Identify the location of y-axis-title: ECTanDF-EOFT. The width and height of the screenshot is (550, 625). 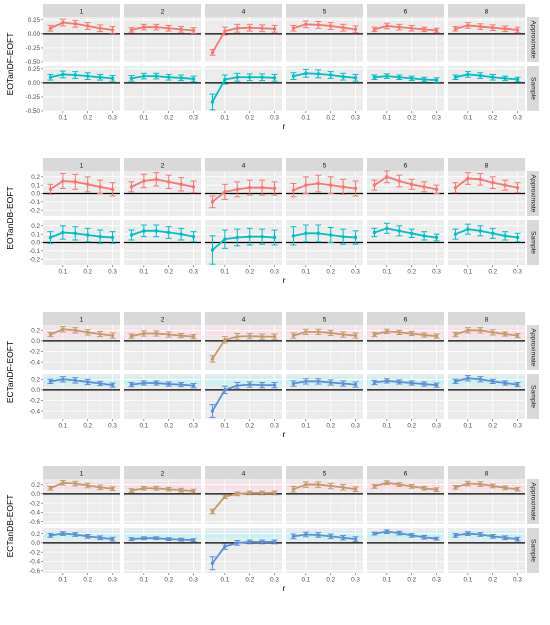
(10, 372).